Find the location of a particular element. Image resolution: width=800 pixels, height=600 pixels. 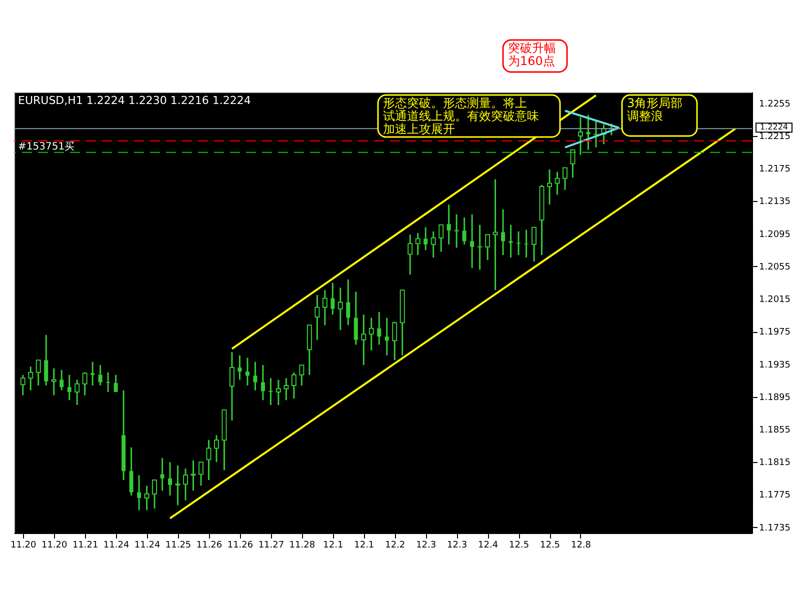

annotation: 3角形局部调整浪 is located at coordinates (655, 109).